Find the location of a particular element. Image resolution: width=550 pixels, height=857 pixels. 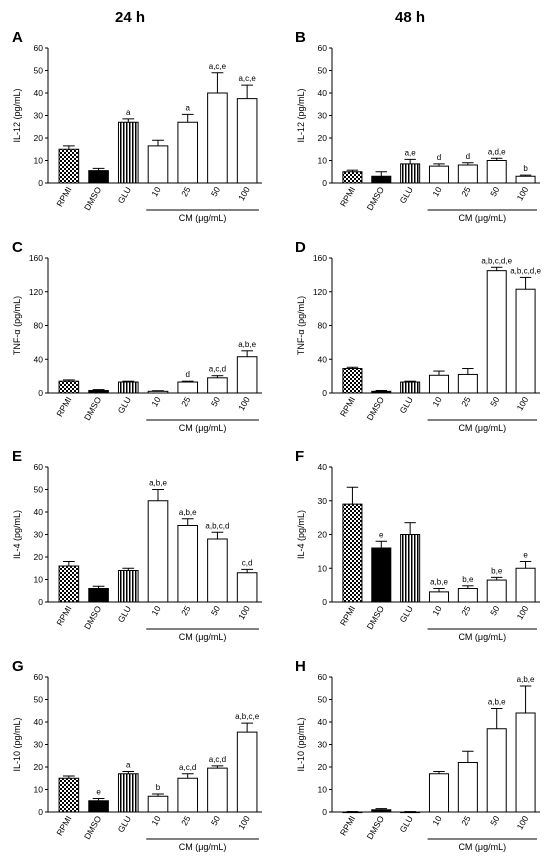

y-tick-label: 120 is located at coordinates (320, 292).